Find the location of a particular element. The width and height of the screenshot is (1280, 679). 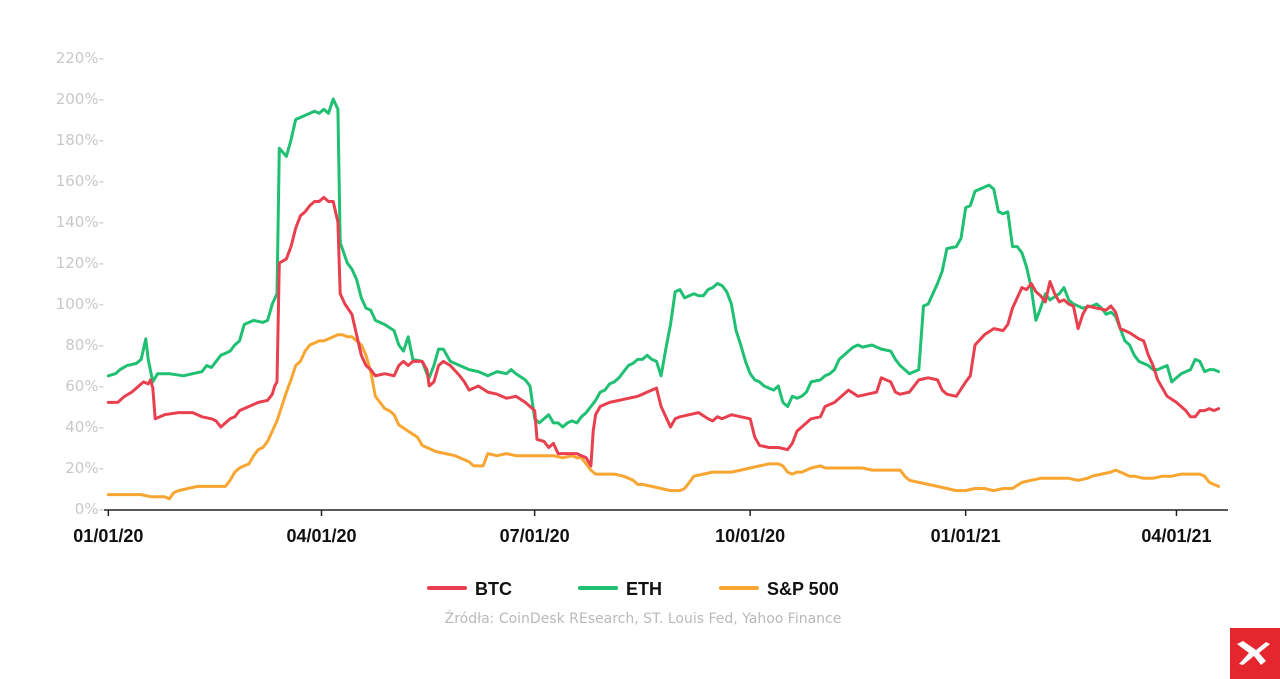

y-tick-label: 80%- is located at coordinates (84, 345).